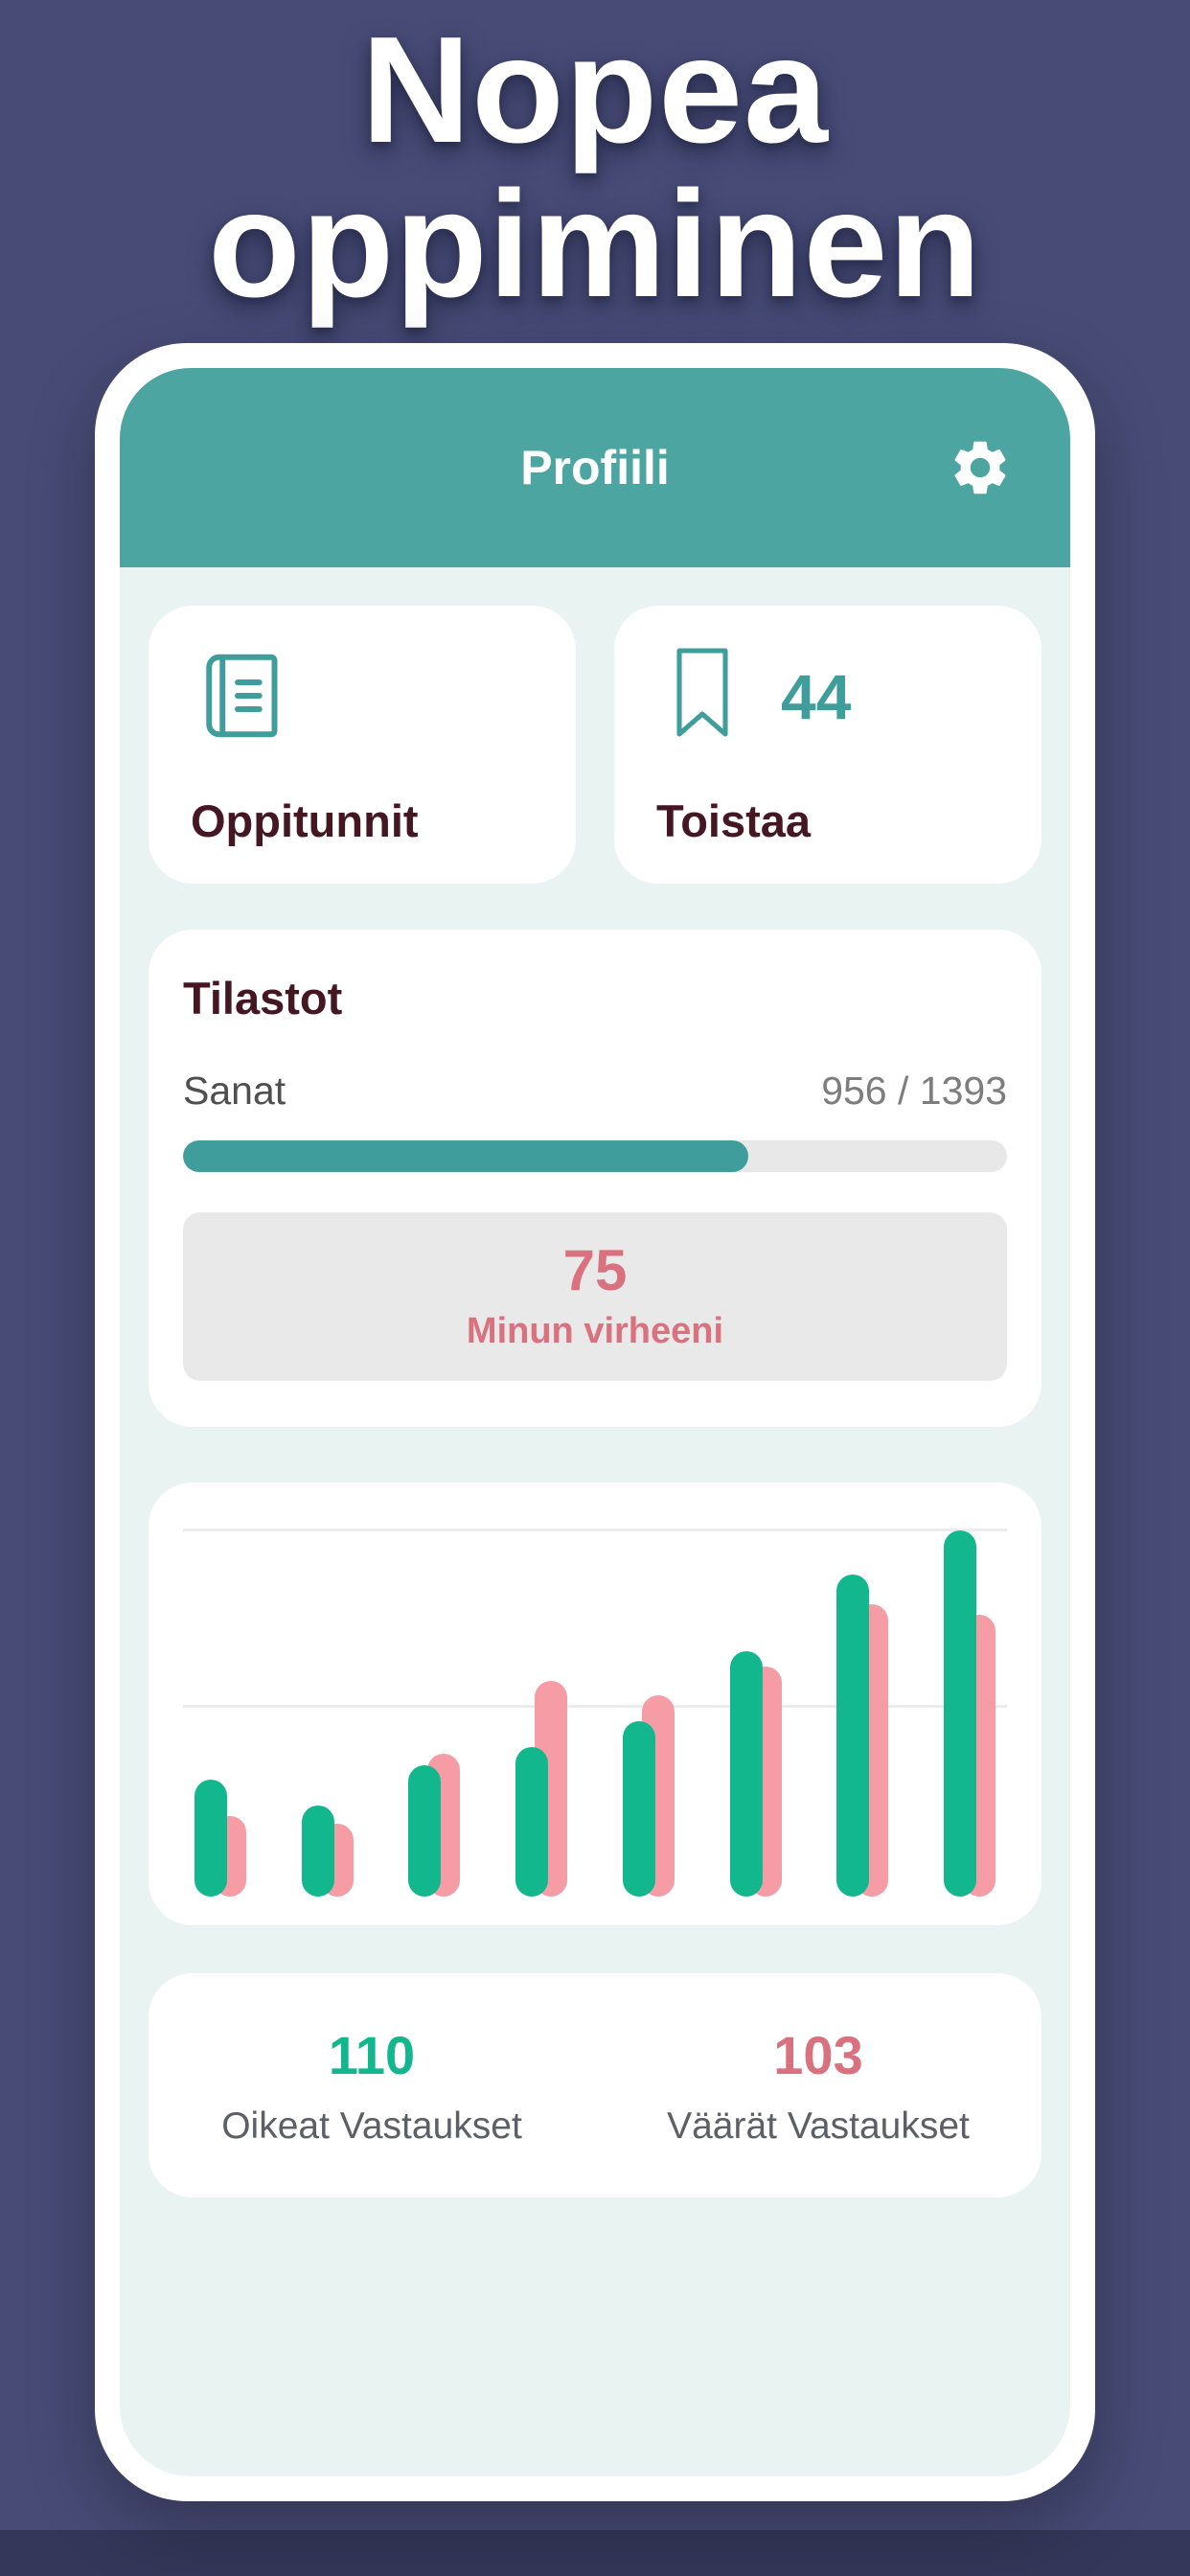  What do you see at coordinates (734, 821) in the screenshot?
I see `repeats-card-label: Toistaa` at bounding box center [734, 821].